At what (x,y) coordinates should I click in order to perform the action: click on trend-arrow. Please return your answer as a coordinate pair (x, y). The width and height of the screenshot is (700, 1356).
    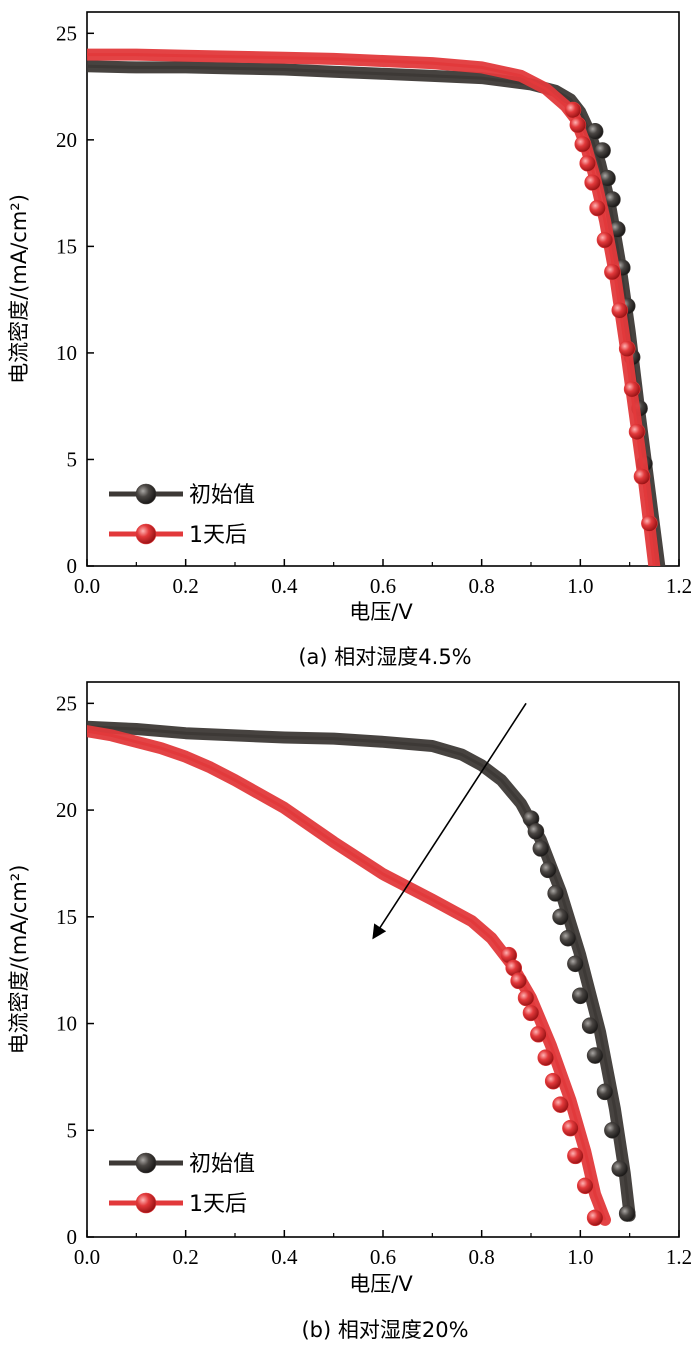
    Looking at the image, I should click on (449, 821).